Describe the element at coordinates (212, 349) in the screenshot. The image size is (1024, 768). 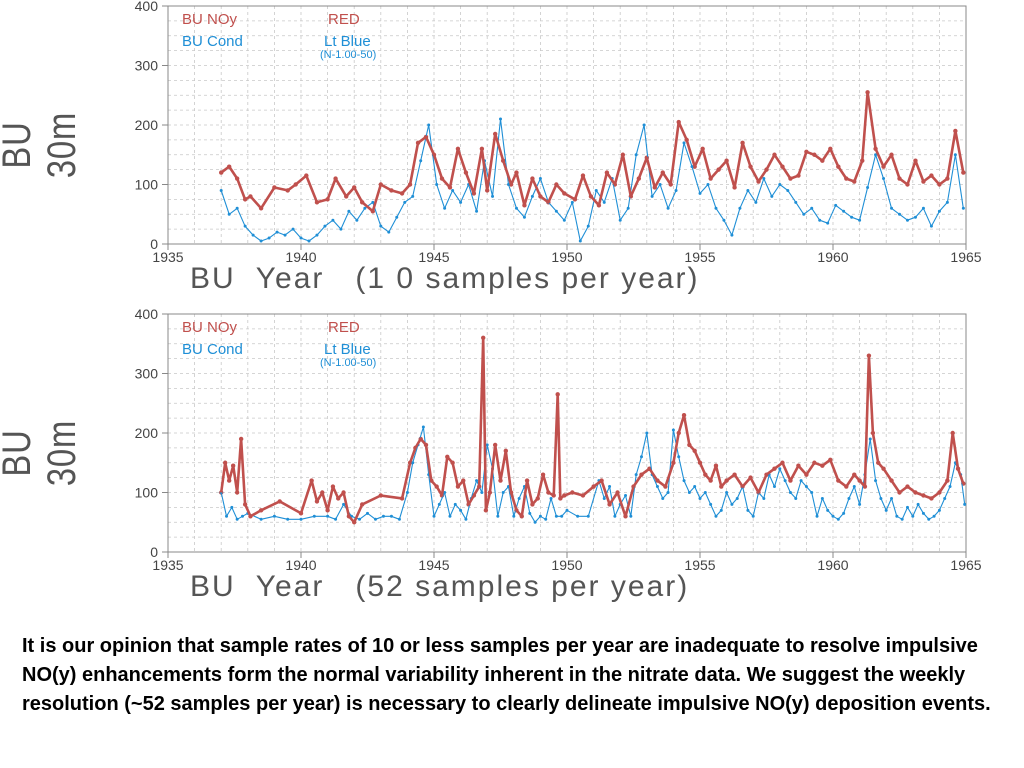
I see `legend-label: BU Cond` at that location.